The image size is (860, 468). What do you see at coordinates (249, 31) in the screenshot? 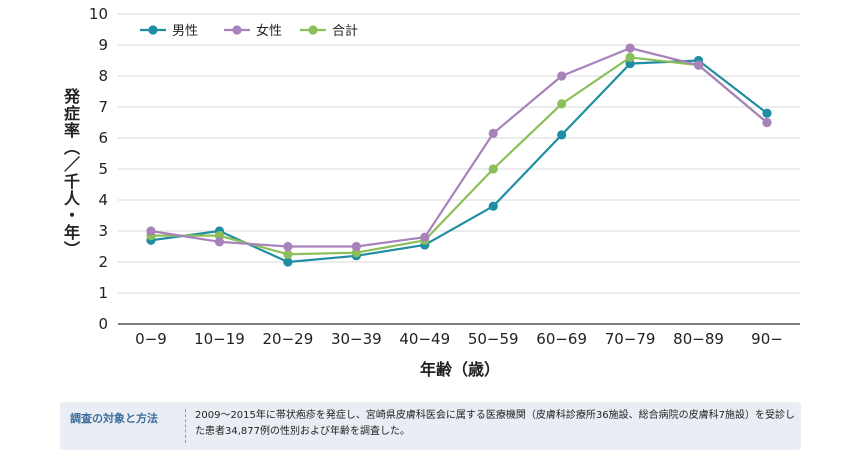
I see `legend: 男性 女性 合計` at bounding box center [249, 31].